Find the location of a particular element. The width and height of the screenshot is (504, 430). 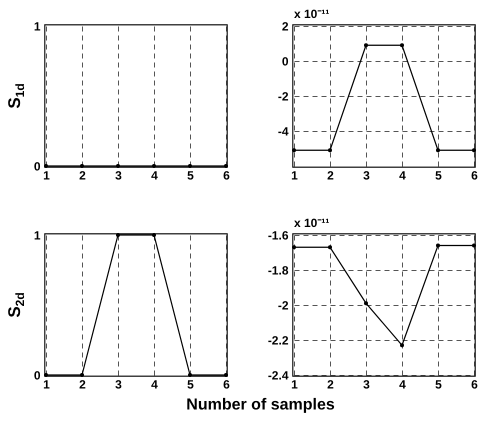

y-tick-label: -2.4 is located at coordinates (278, 375).